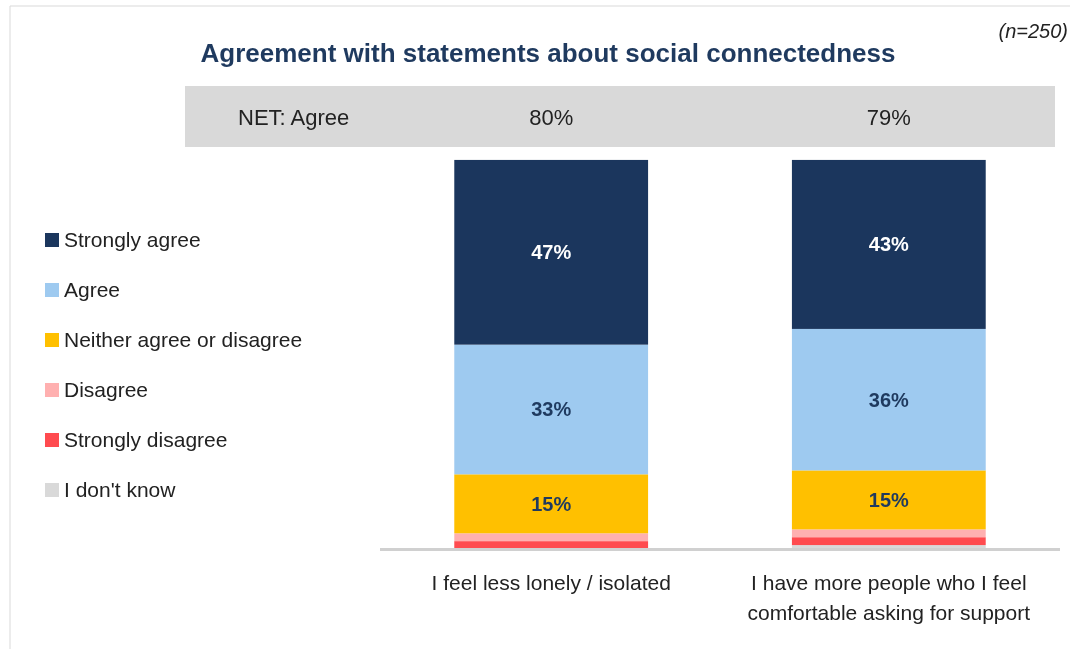 The width and height of the screenshot is (1076, 649). I want to click on legend-label: Agree, so click(92, 290).